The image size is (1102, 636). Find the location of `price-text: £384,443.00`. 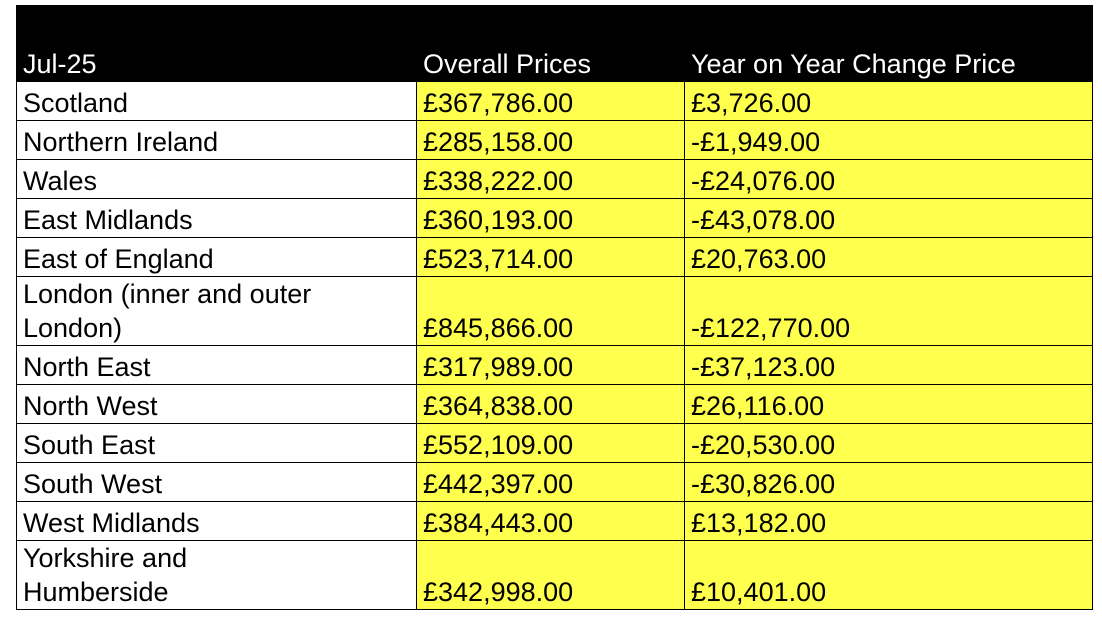

price-text: £384,443.00 is located at coordinates (498, 523).